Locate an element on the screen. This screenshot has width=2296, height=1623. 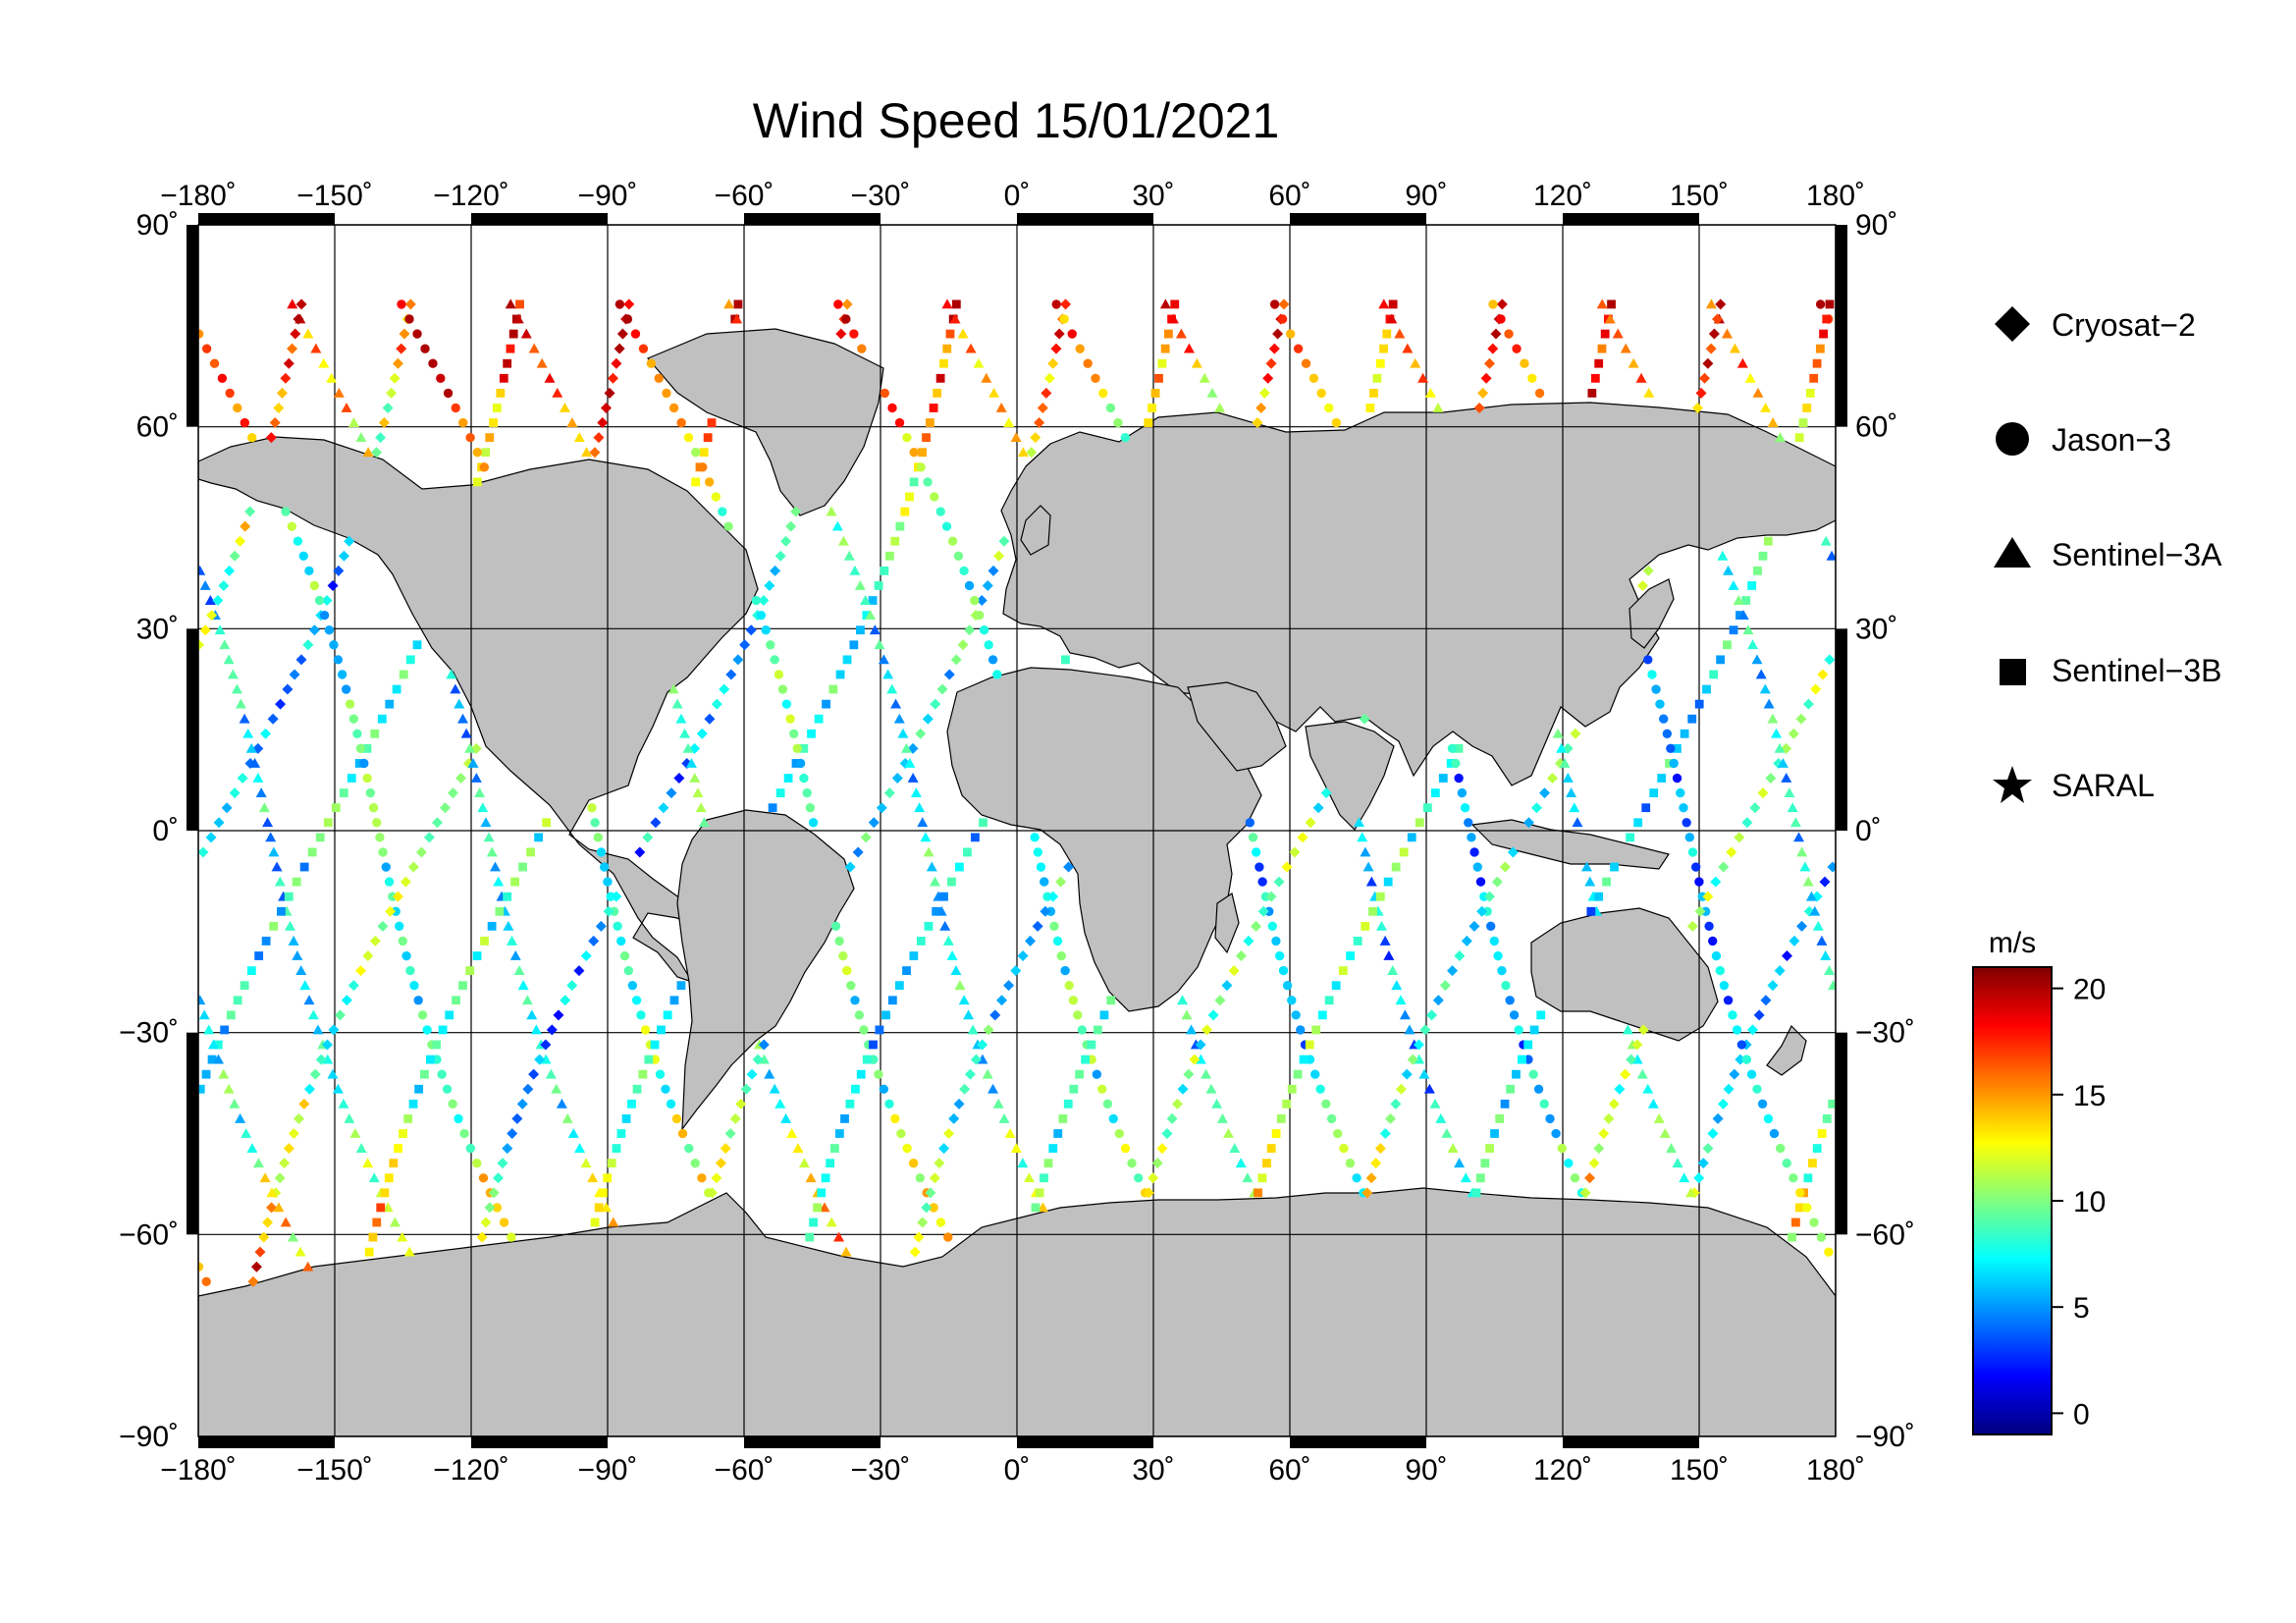
colorbar-ticks: 0 5 10 15 20 is located at coordinates (2079, 1202).